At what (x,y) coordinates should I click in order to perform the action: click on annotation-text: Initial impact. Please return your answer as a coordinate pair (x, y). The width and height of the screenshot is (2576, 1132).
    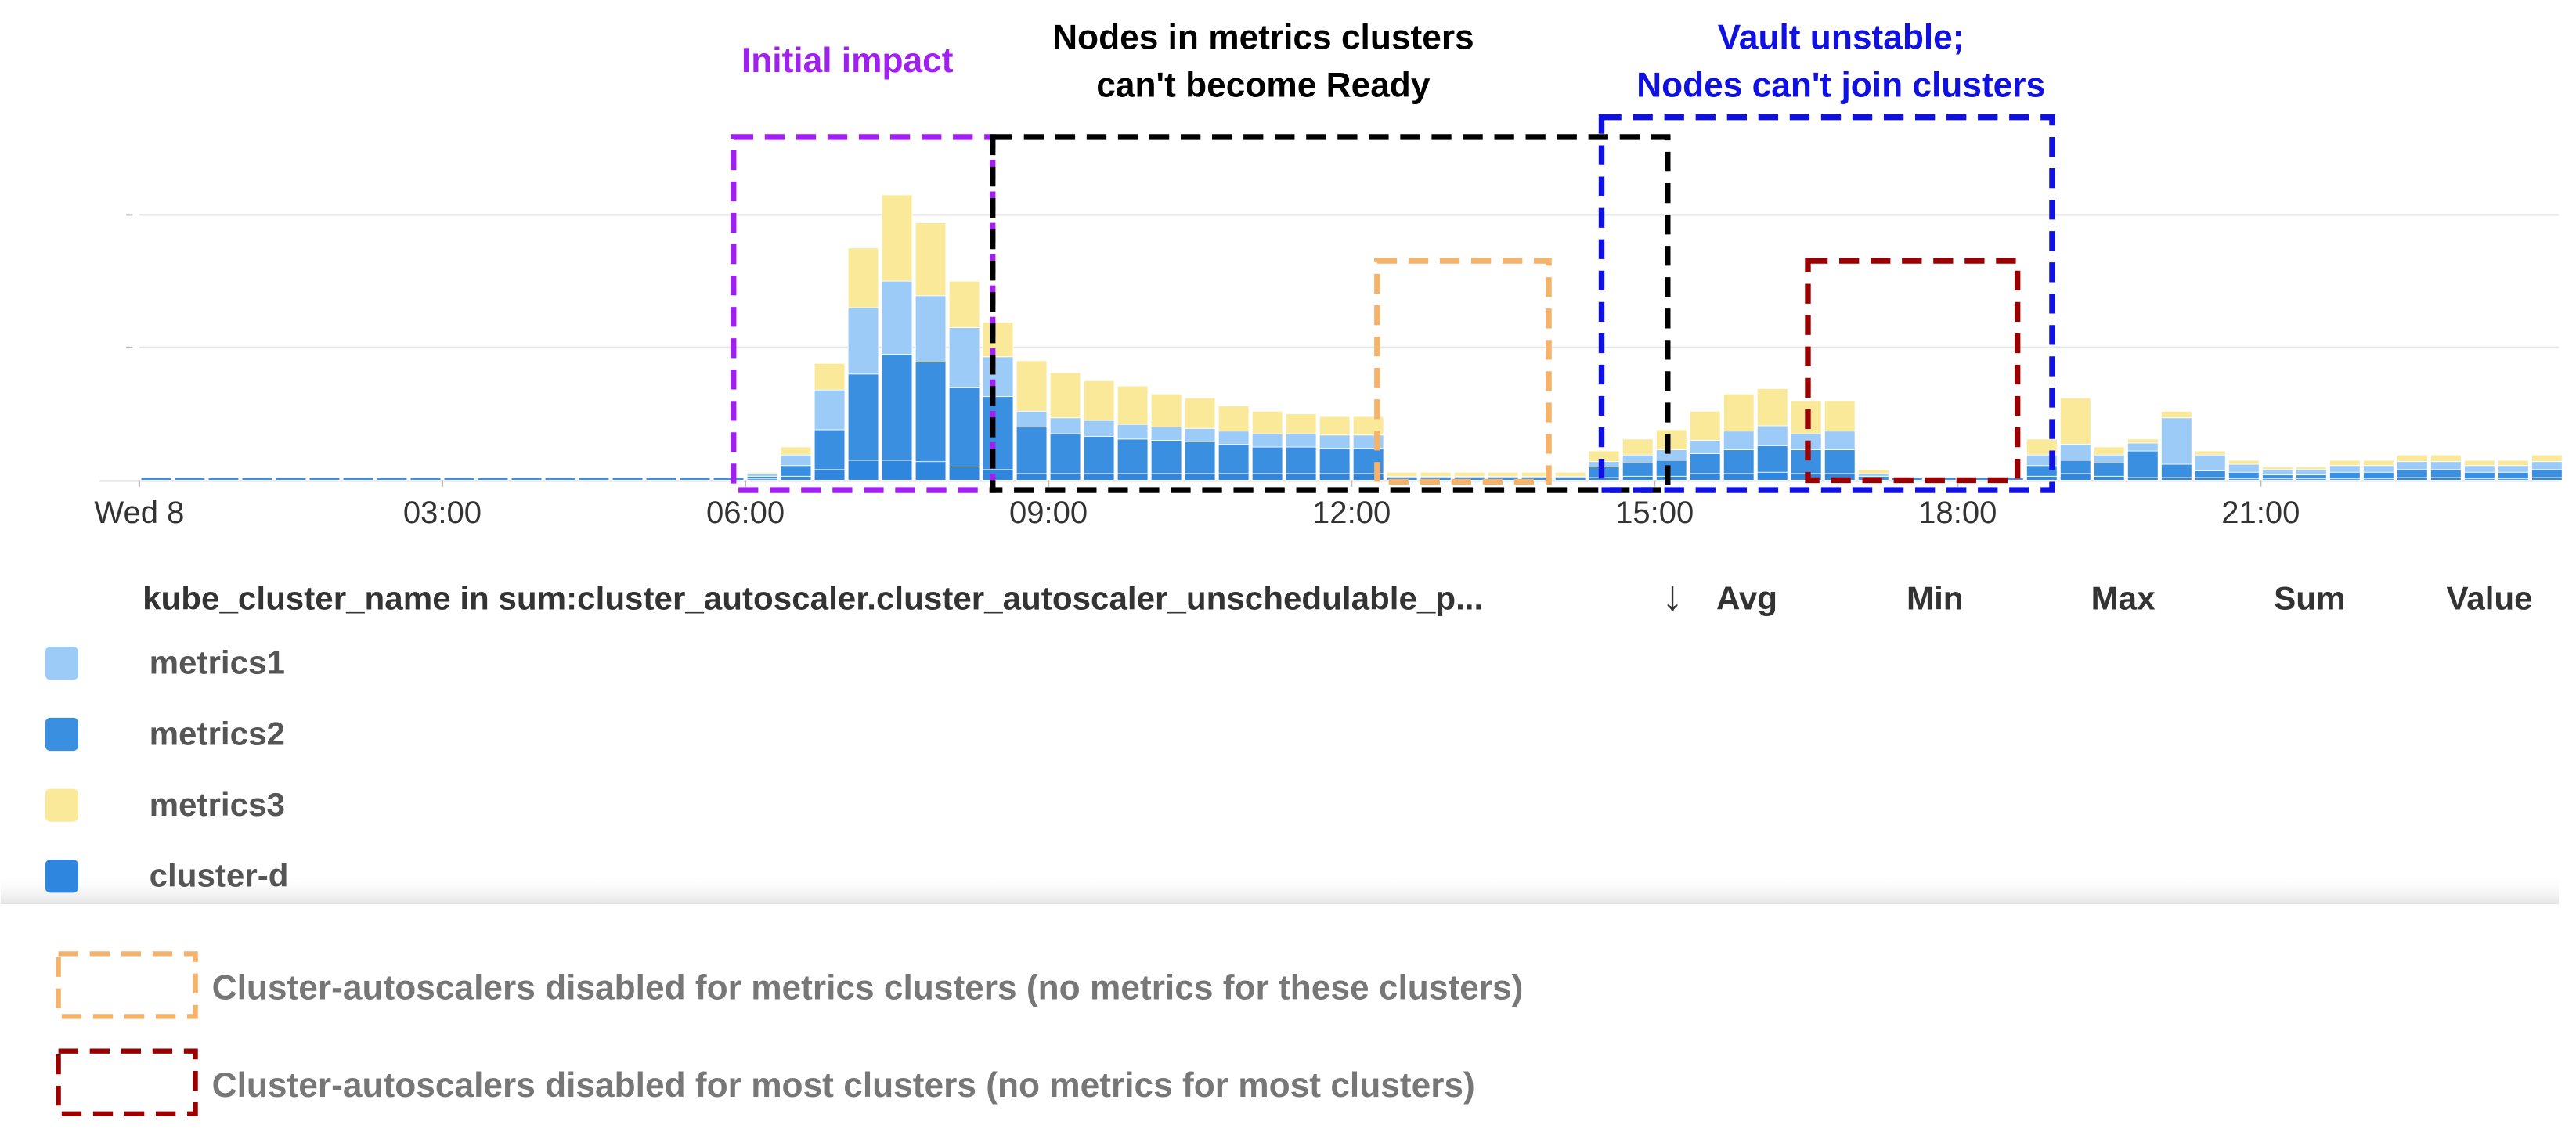
    Looking at the image, I should click on (847, 60).